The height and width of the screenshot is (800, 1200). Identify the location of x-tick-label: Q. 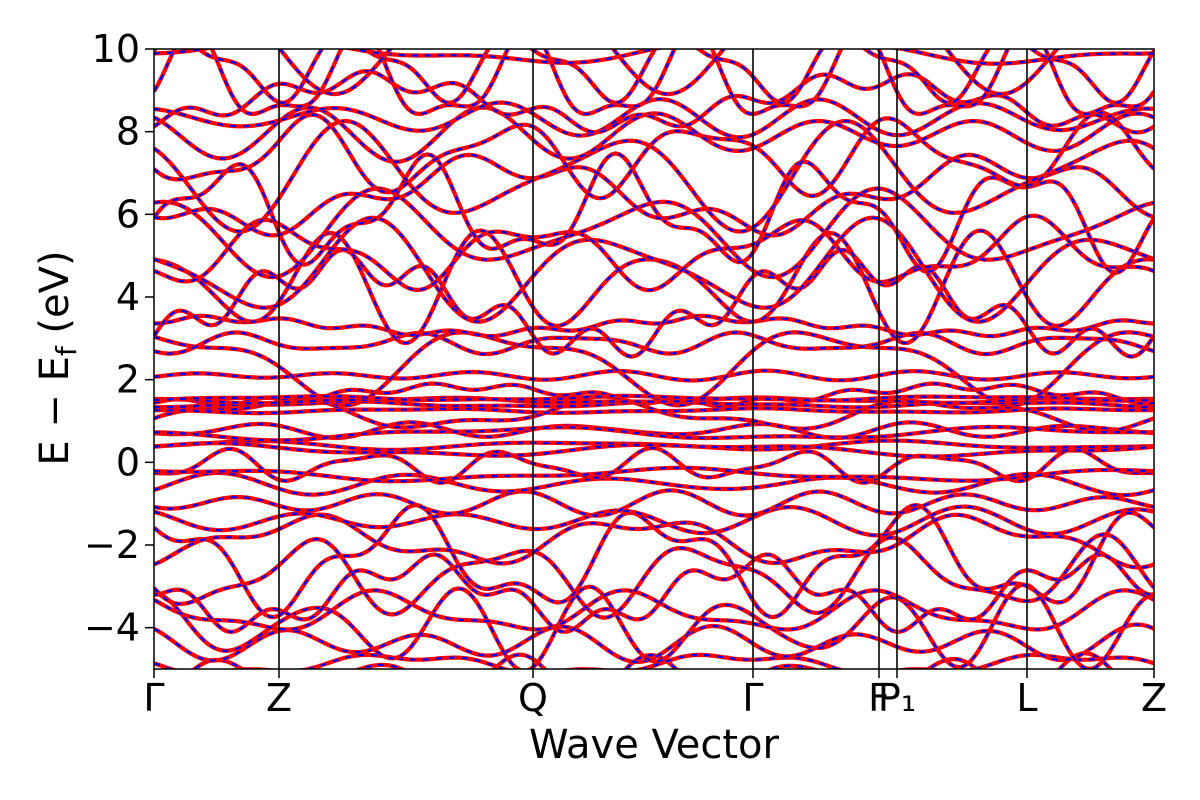
(533, 698).